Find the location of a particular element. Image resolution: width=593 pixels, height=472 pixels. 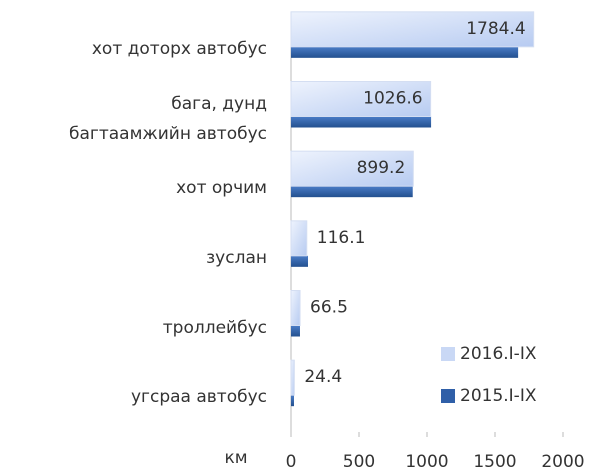

value-label: 1026.6 is located at coordinates (392, 99).